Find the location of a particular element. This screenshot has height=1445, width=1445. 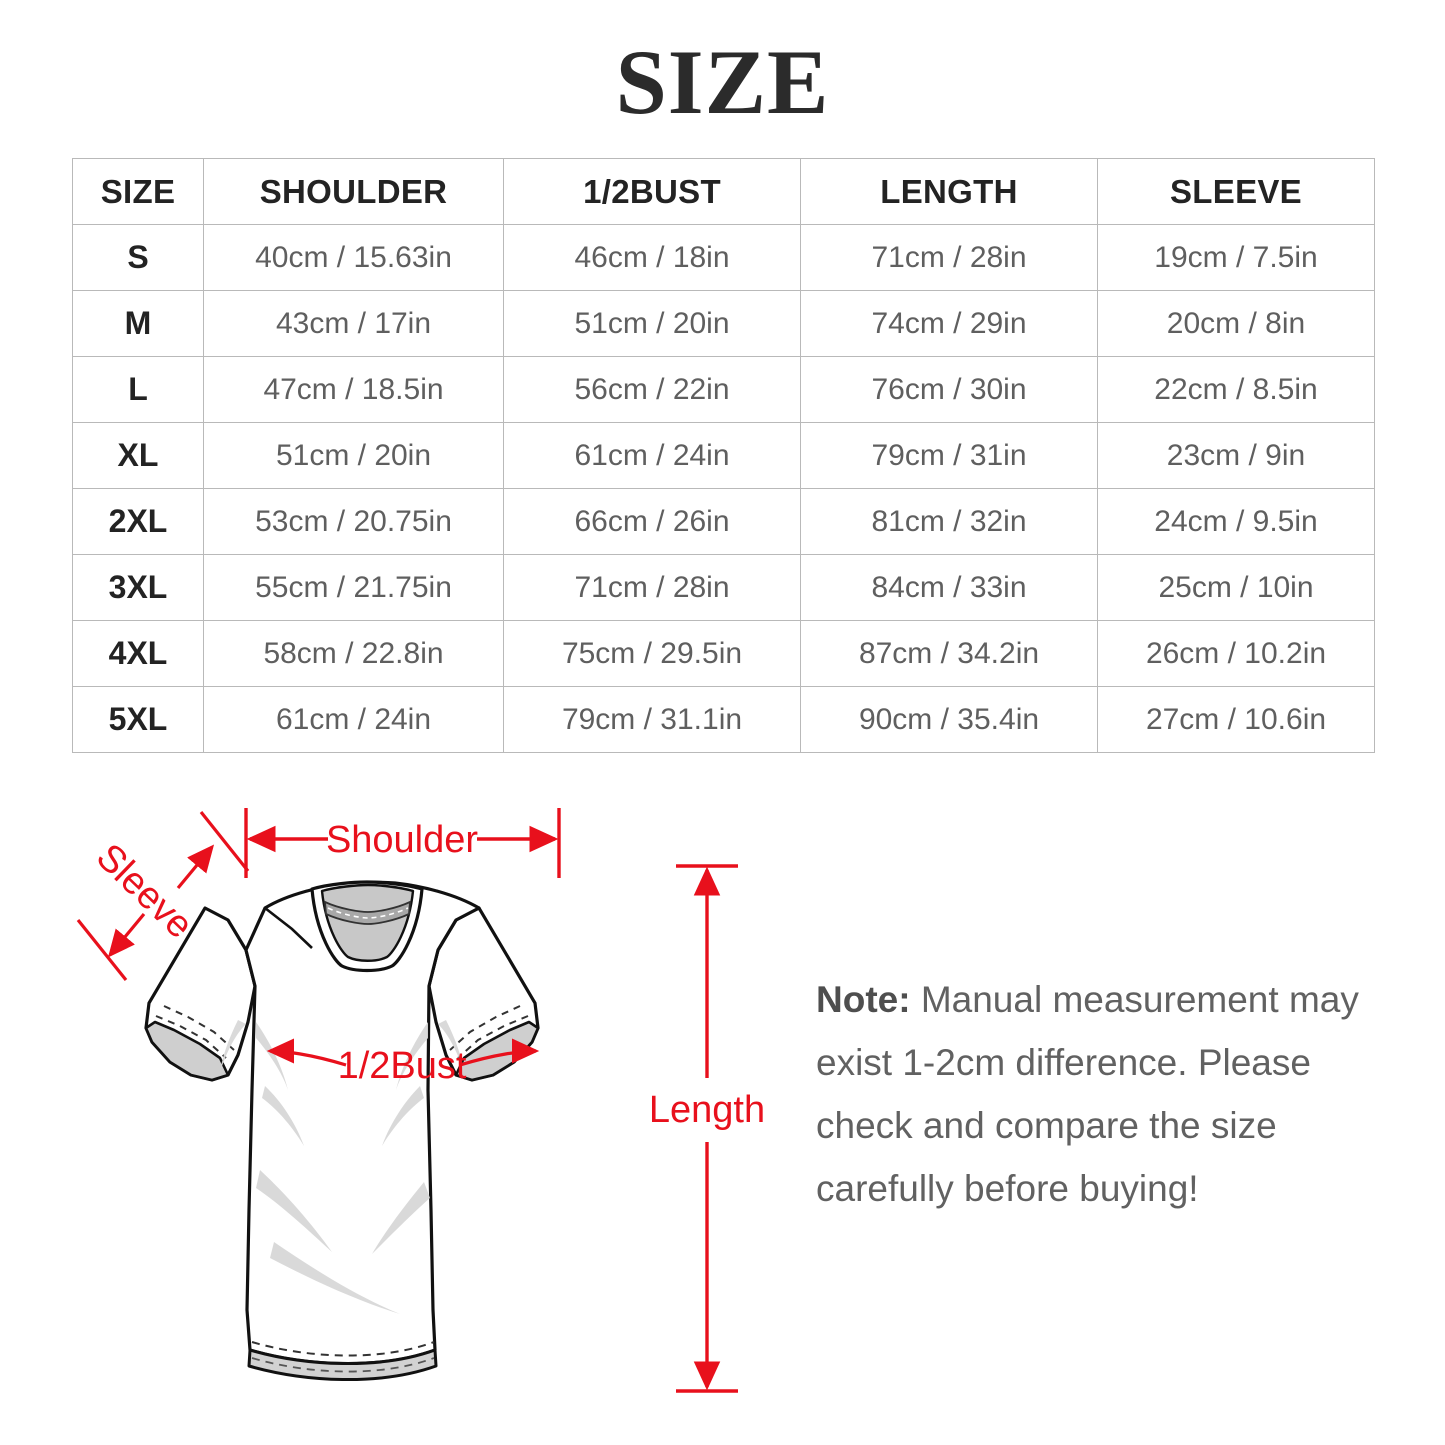

cell-shoulder: 58cm / 22.8in is located at coordinates (353, 653).